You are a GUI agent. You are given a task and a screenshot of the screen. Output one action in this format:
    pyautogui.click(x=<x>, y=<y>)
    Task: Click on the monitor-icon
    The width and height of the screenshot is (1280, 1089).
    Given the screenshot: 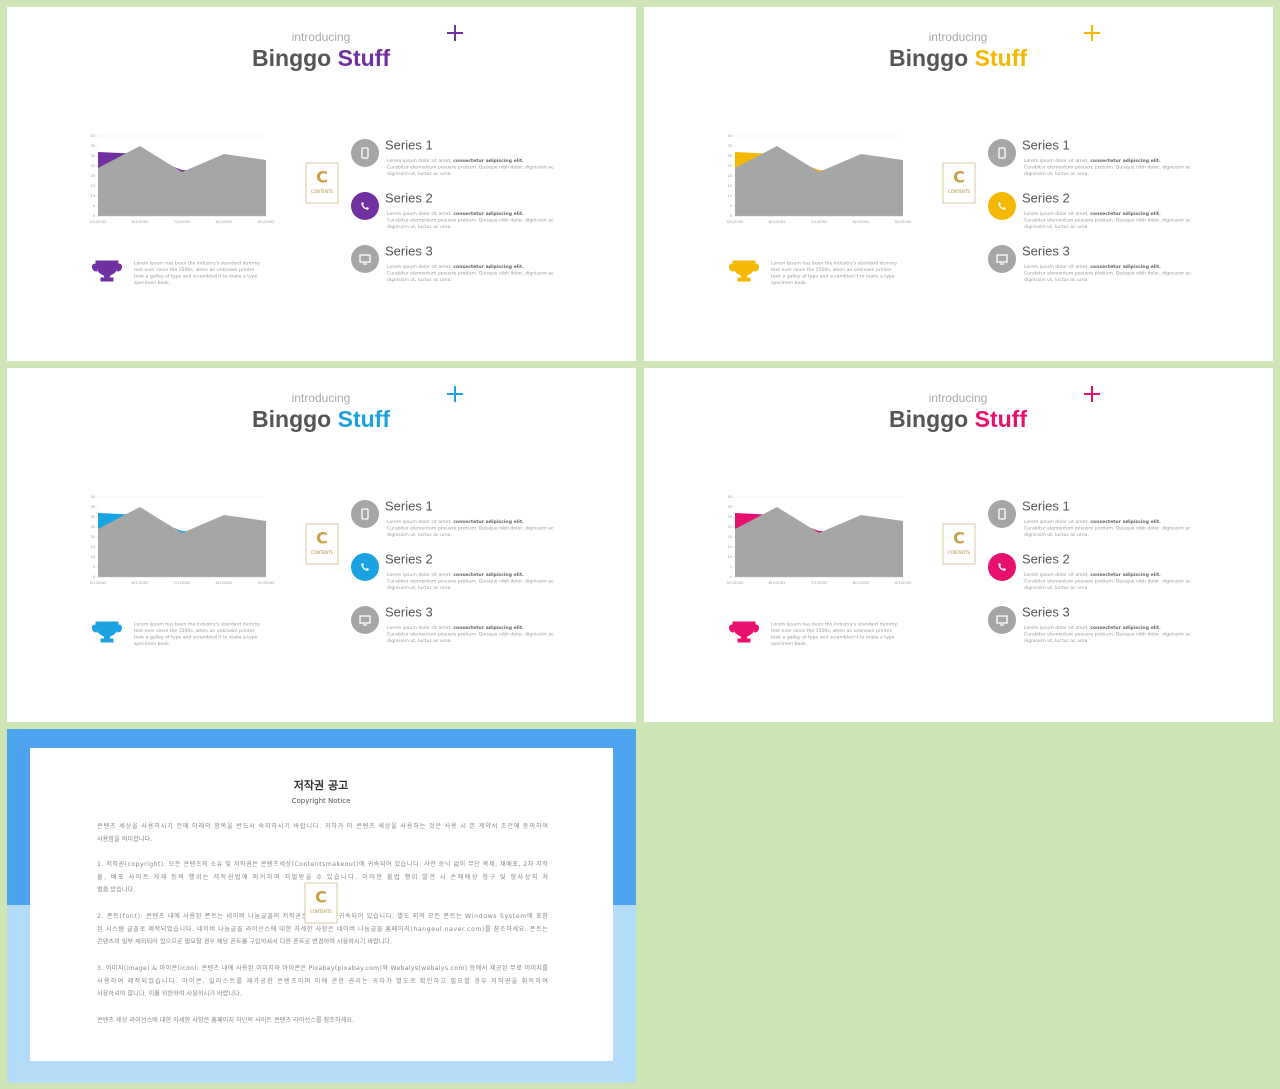 What is the action you would take?
    pyautogui.click(x=1002, y=258)
    